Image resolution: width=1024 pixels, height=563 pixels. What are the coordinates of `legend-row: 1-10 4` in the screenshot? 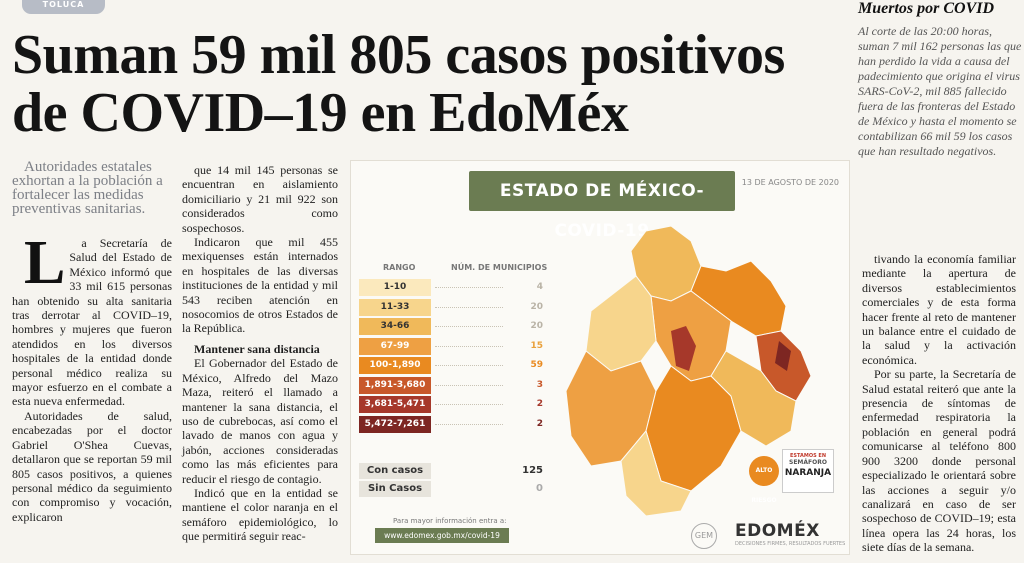 It's located at (453, 287).